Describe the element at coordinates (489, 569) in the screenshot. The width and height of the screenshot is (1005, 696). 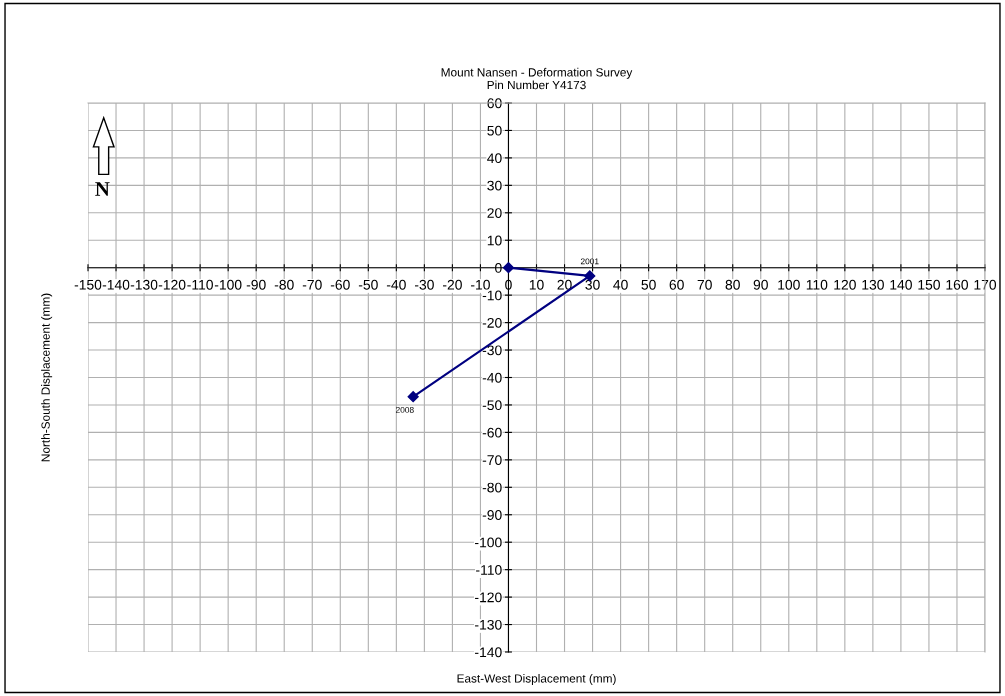
I see `y-tick-label: -110` at that location.